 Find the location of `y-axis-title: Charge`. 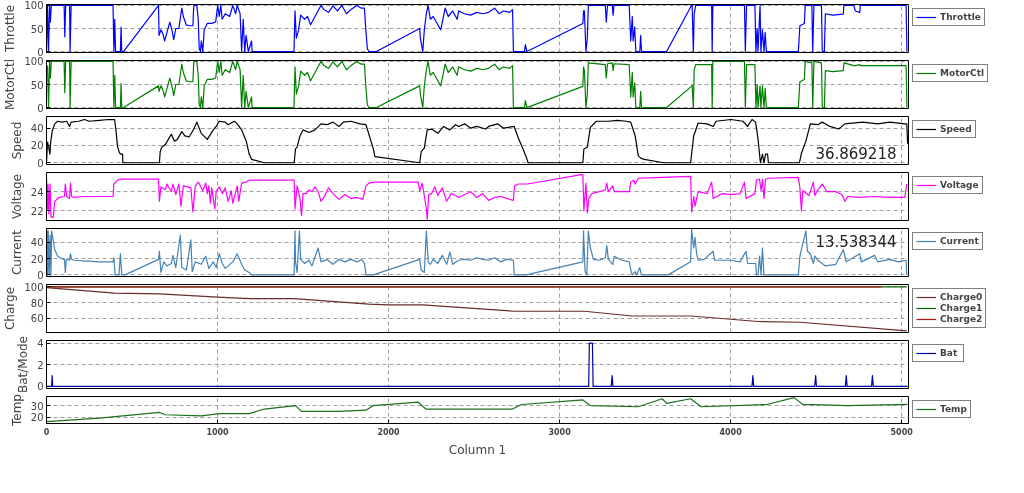

y-axis-title: Charge is located at coordinates (10, 308).